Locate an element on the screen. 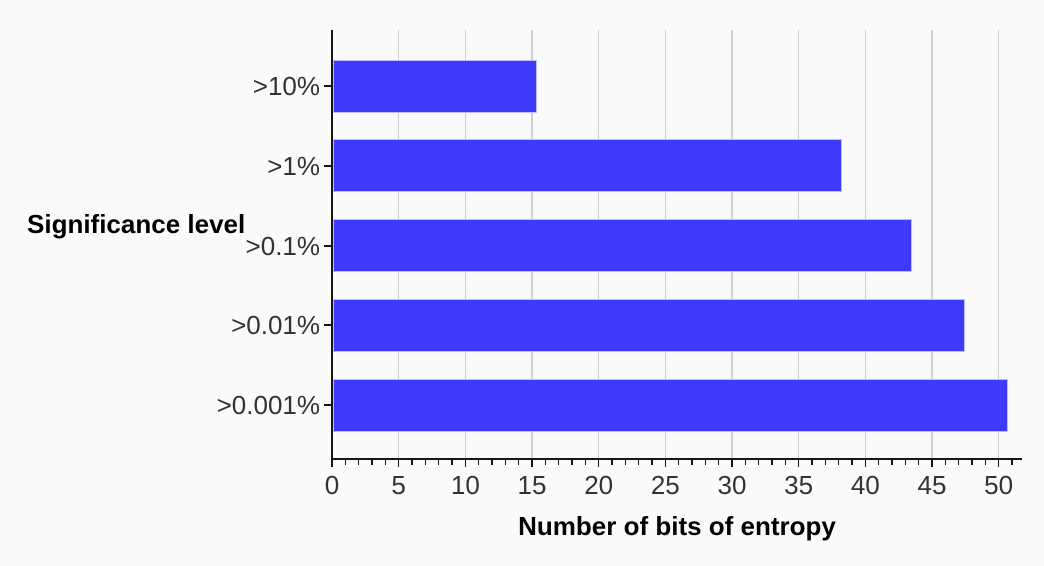 The height and width of the screenshot is (566, 1044). x-tick-label: 25 is located at coordinates (665, 485).